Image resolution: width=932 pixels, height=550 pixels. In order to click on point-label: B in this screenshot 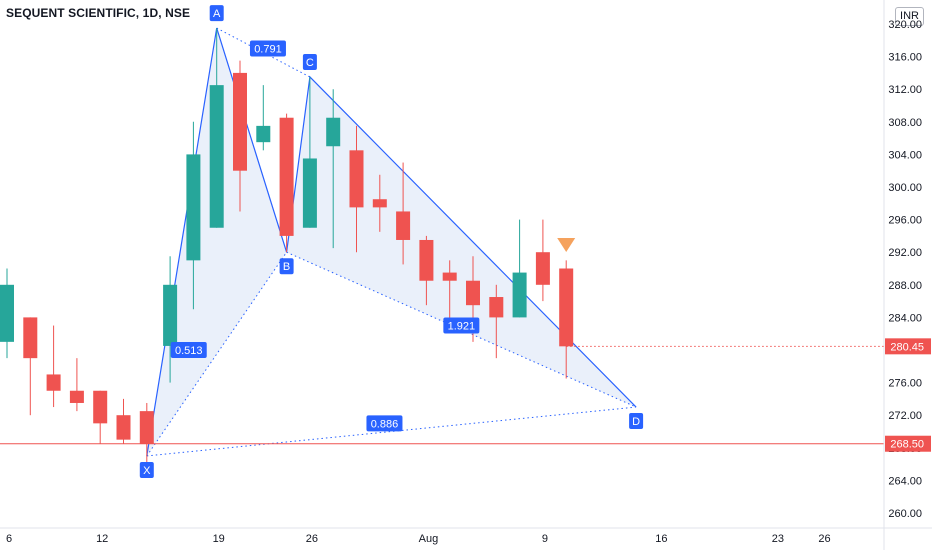, I will do `click(286, 267)`.